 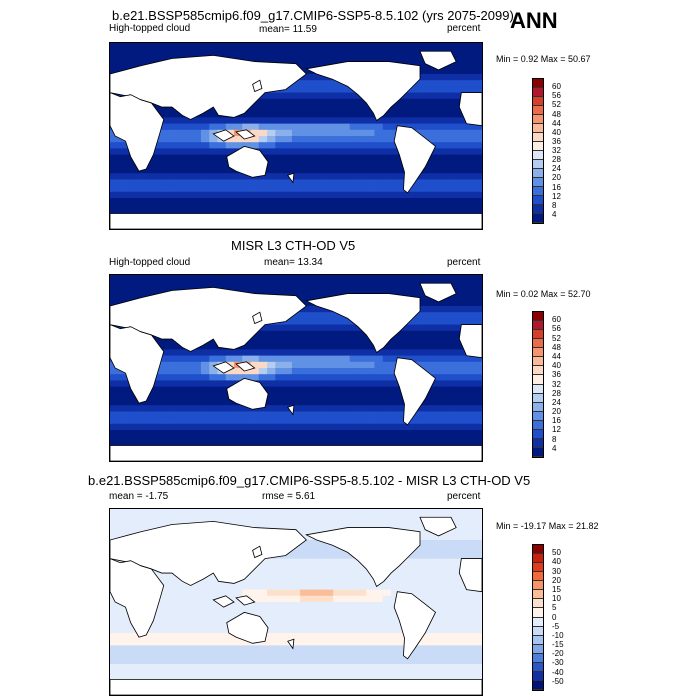 What do you see at coordinates (556, 599) in the screenshot?
I see `colorbar-tick-label: 10` at bounding box center [556, 599].